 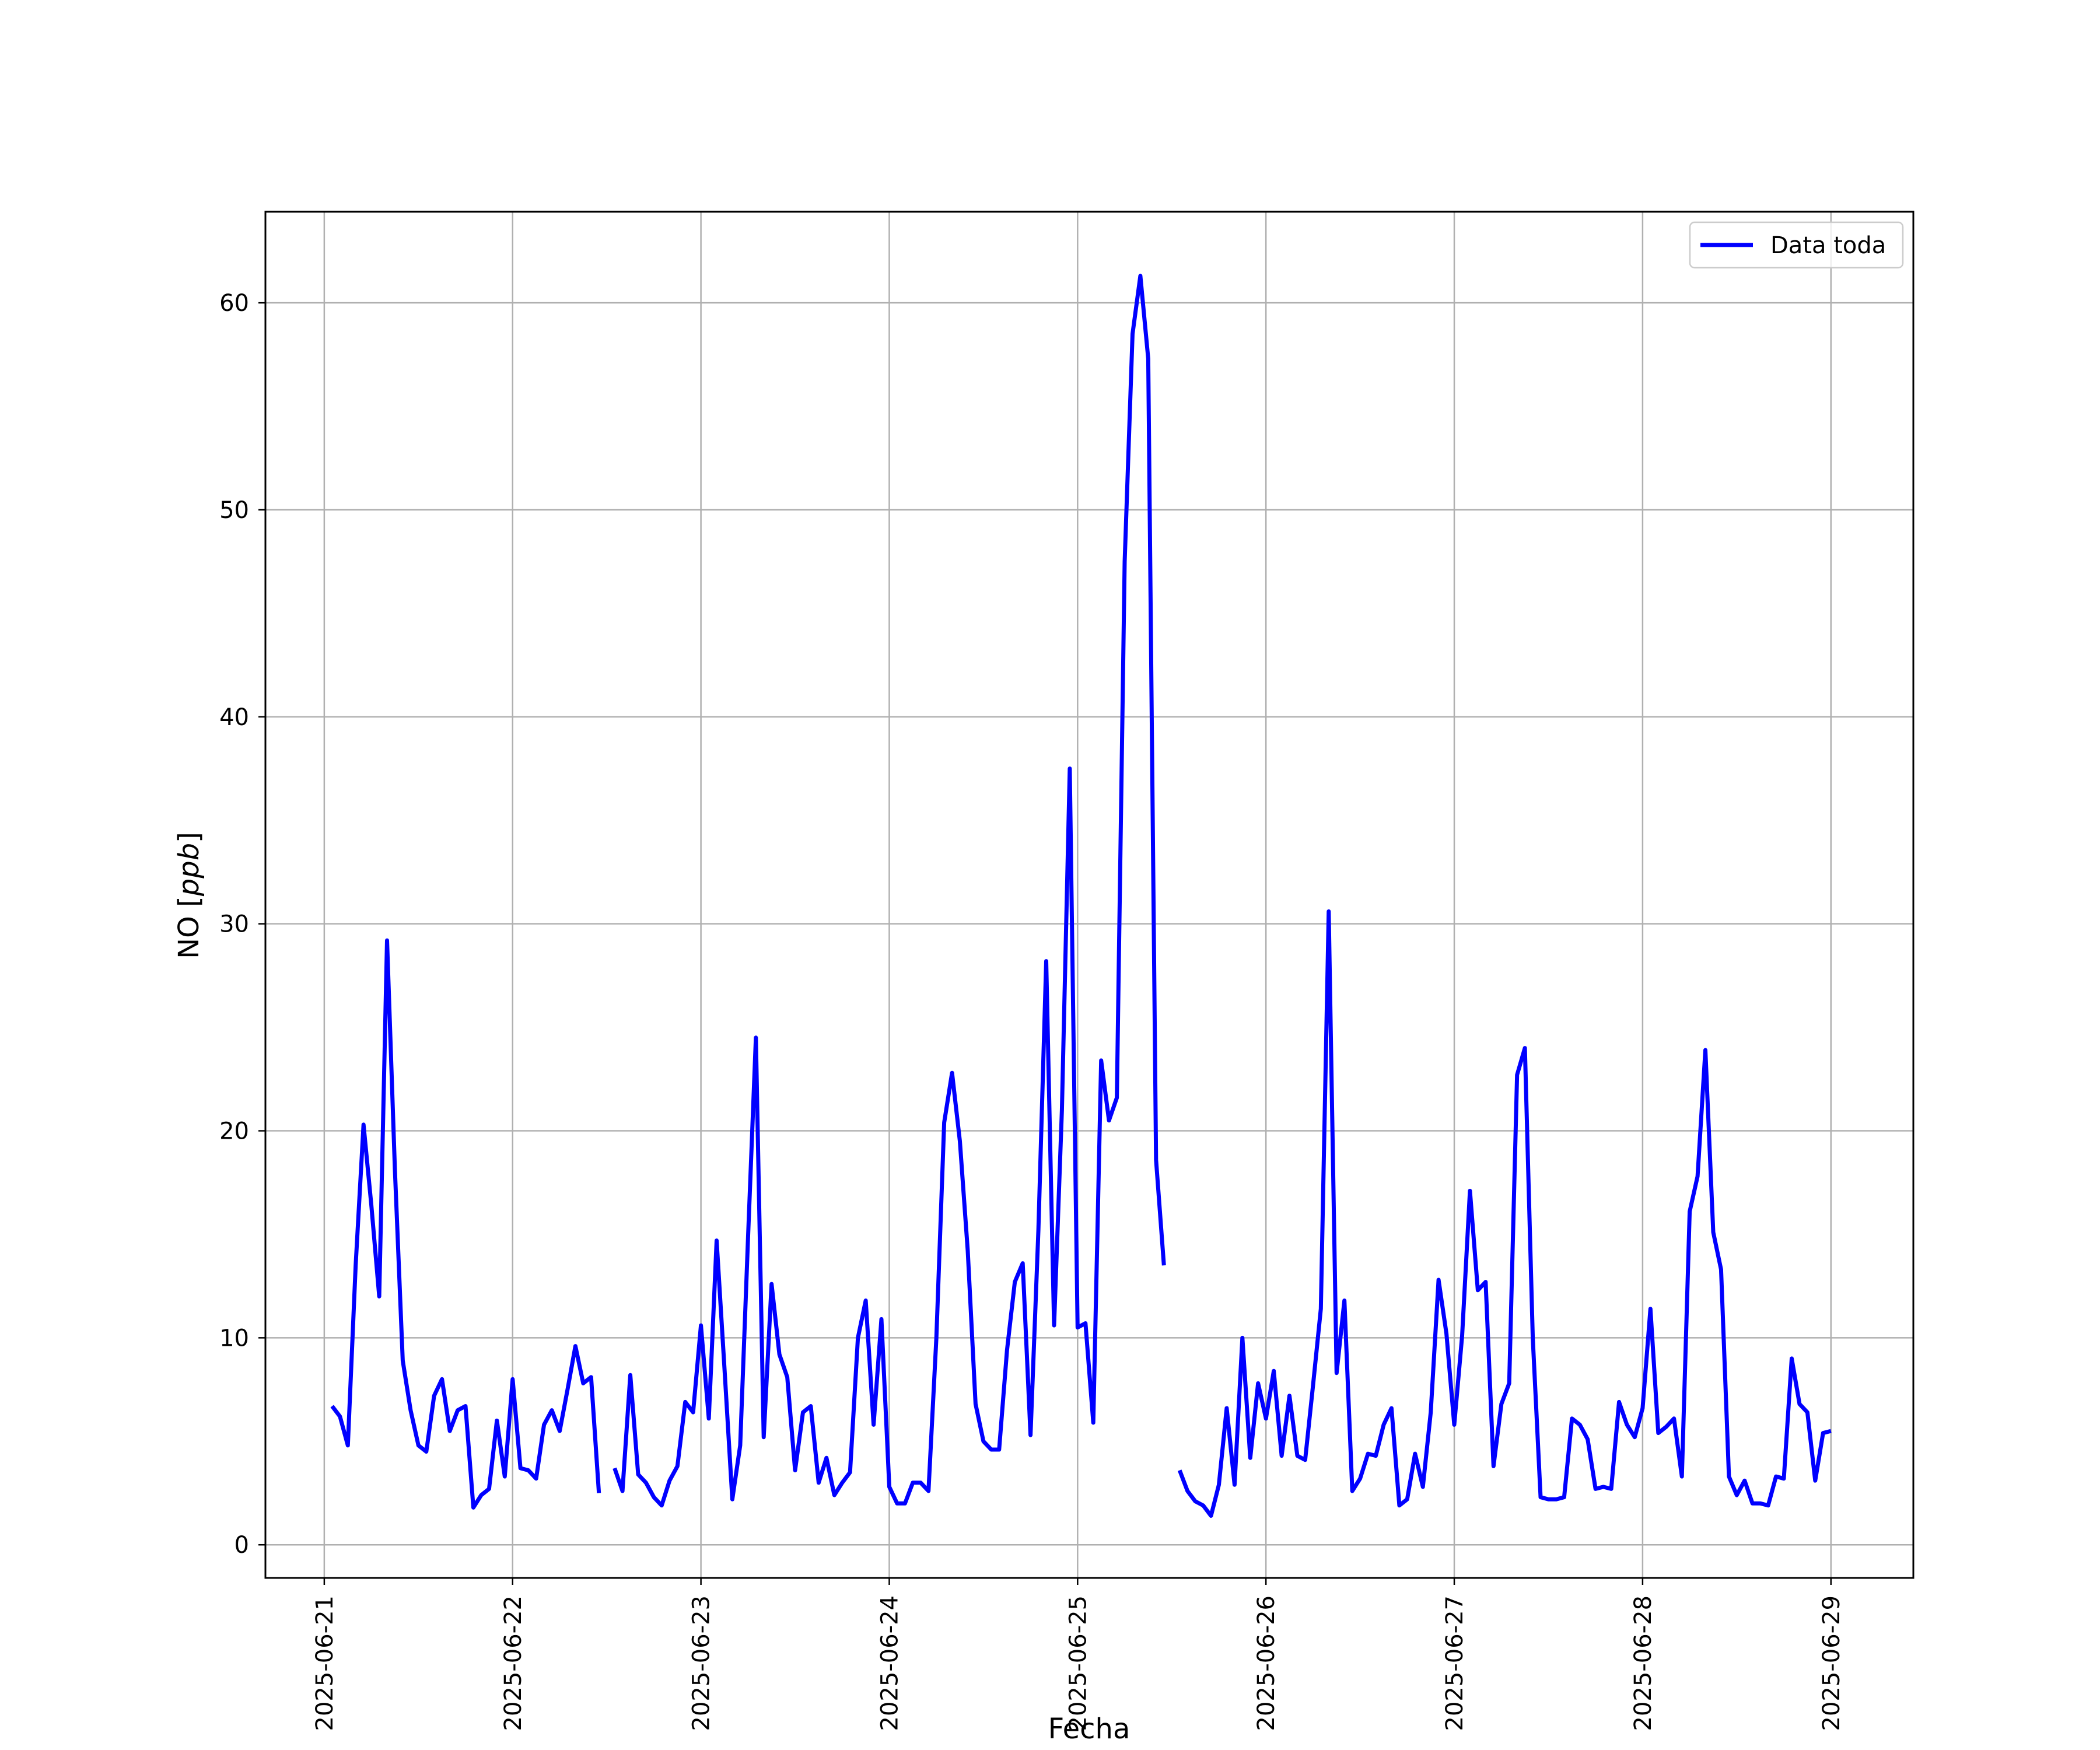 I want to click on y-axis-label-prefix: NO [, so click(x=189, y=928).